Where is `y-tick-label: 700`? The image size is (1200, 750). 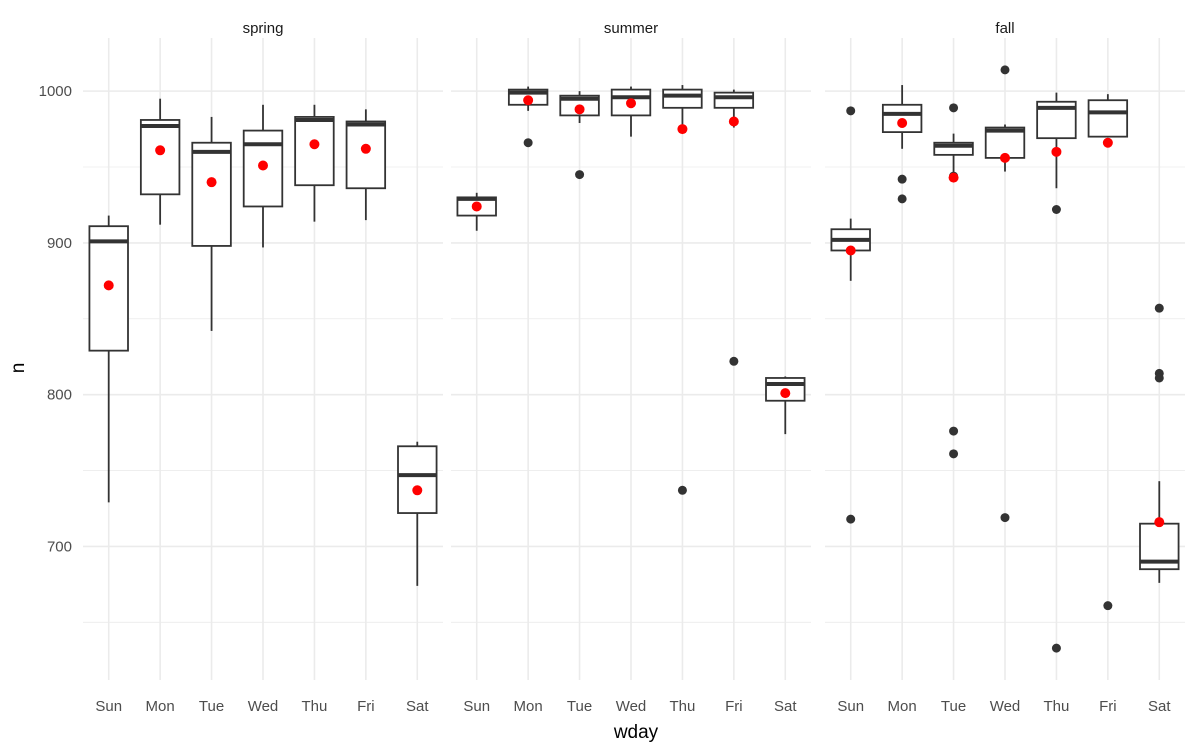
y-tick-label: 700 is located at coordinates (59, 546).